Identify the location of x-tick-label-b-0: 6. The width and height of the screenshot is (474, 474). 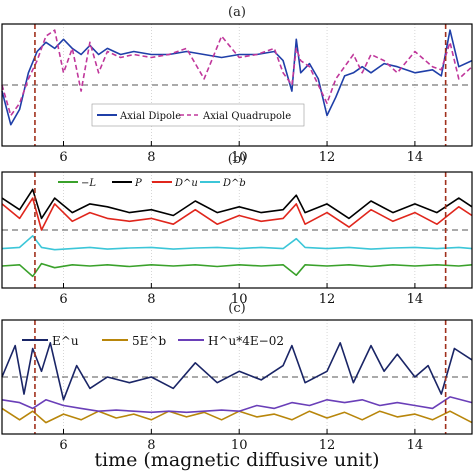
(63, 299).